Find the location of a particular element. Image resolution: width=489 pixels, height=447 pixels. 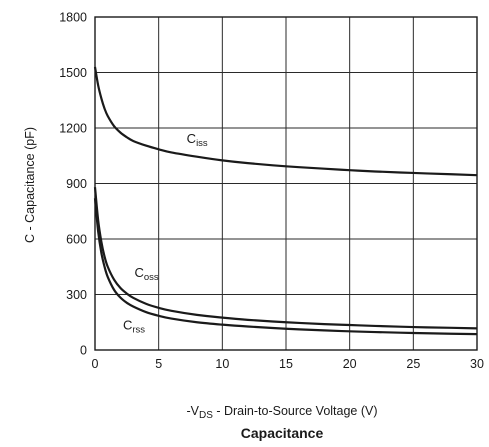

series-label-oss: Coss is located at coordinates (146, 274).